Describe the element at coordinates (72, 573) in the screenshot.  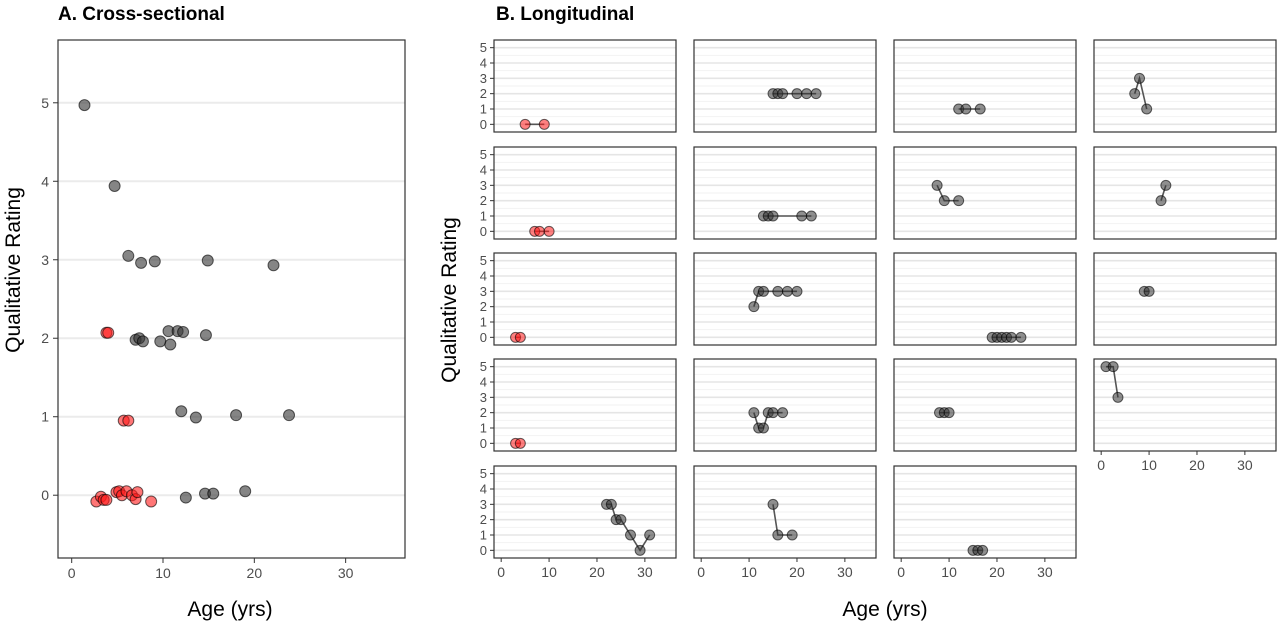
I see `panel-a-x-tick-label: 0` at that location.